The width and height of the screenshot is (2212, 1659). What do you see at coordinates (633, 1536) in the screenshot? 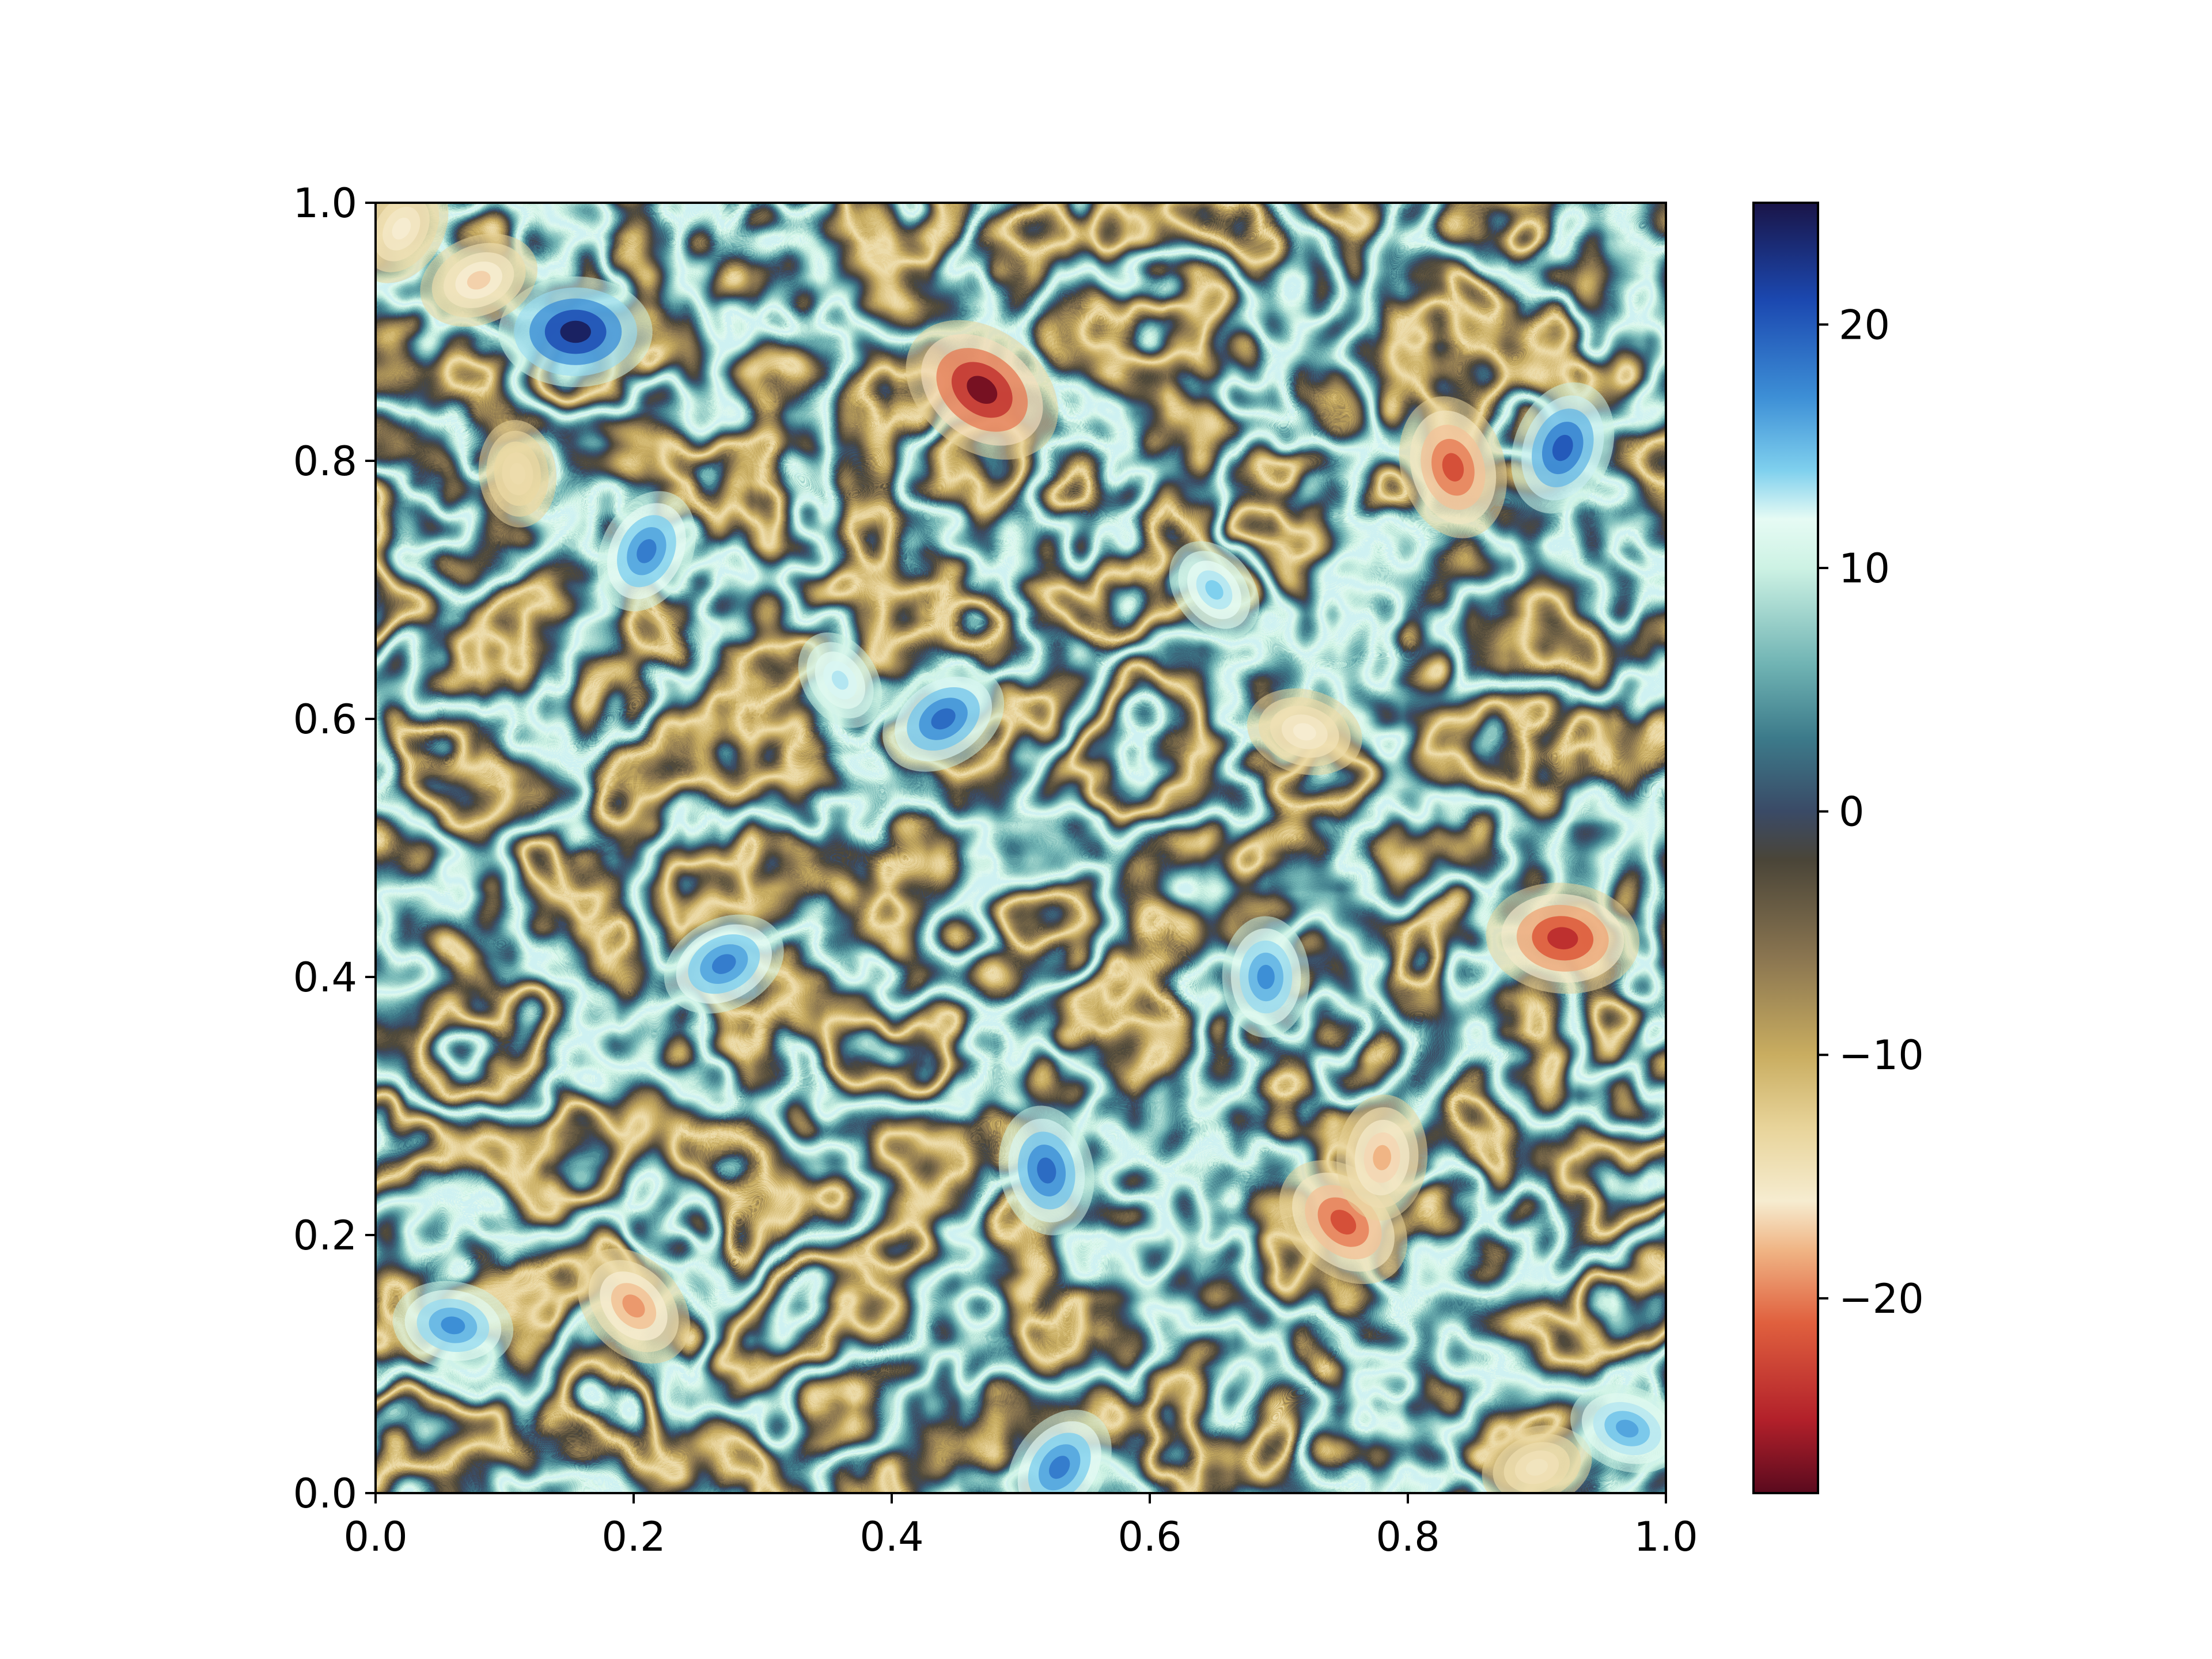
I see `x-tick-label: 0.2` at bounding box center [633, 1536].